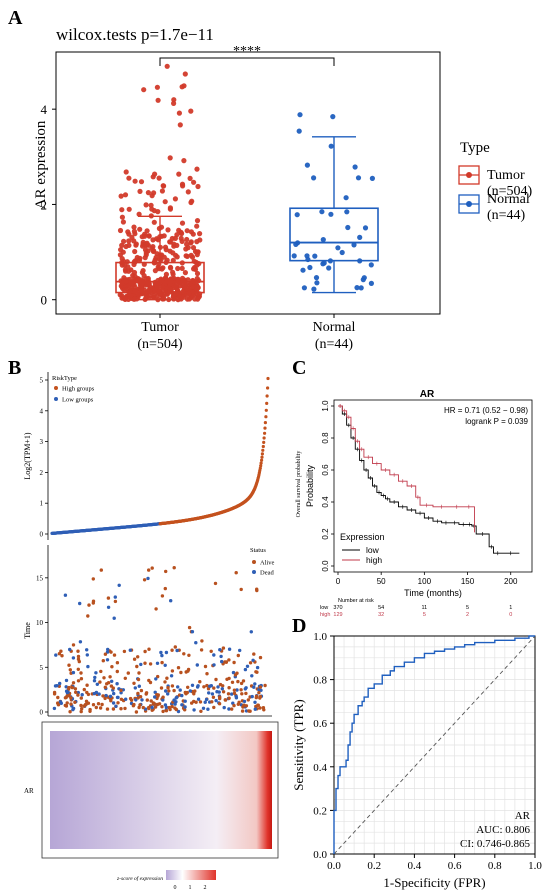  Describe the element at coordinates (161, 790) in the screenshot. I see `panel-b-heatmap-cells` at that location.